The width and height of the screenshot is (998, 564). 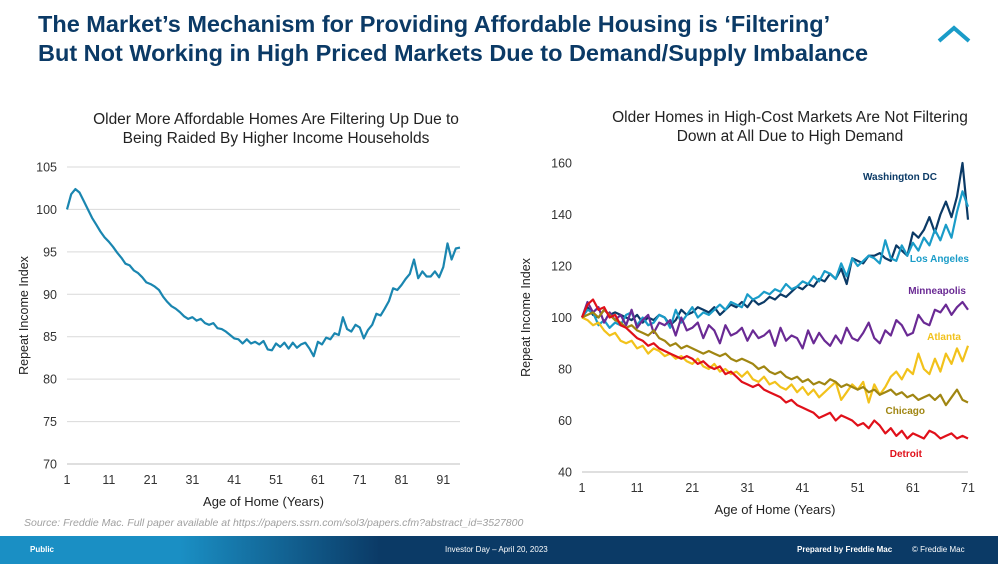 What do you see at coordinates (402, 480) in the screenshot?
I see `chart-1-xtick-81: 81` at bounding box center [402, 480].